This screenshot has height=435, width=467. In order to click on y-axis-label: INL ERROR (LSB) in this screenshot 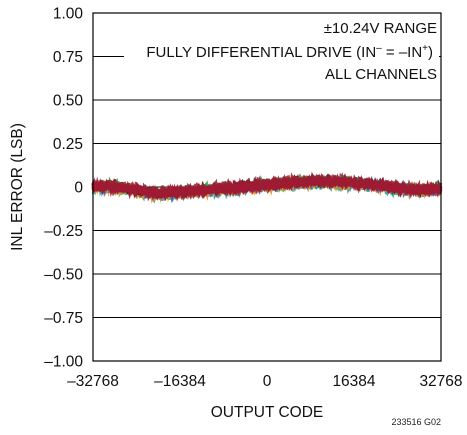, I will do `click(17, 187)`.